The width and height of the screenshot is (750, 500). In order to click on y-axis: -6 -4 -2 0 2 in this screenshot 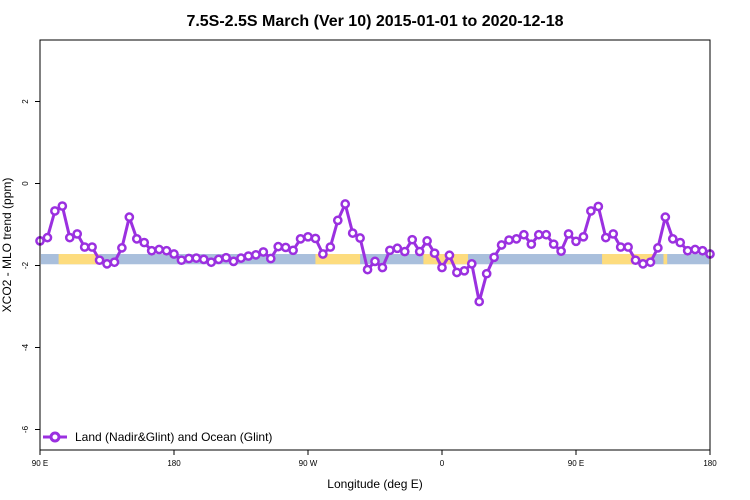, I will do `click(30, 266)`.